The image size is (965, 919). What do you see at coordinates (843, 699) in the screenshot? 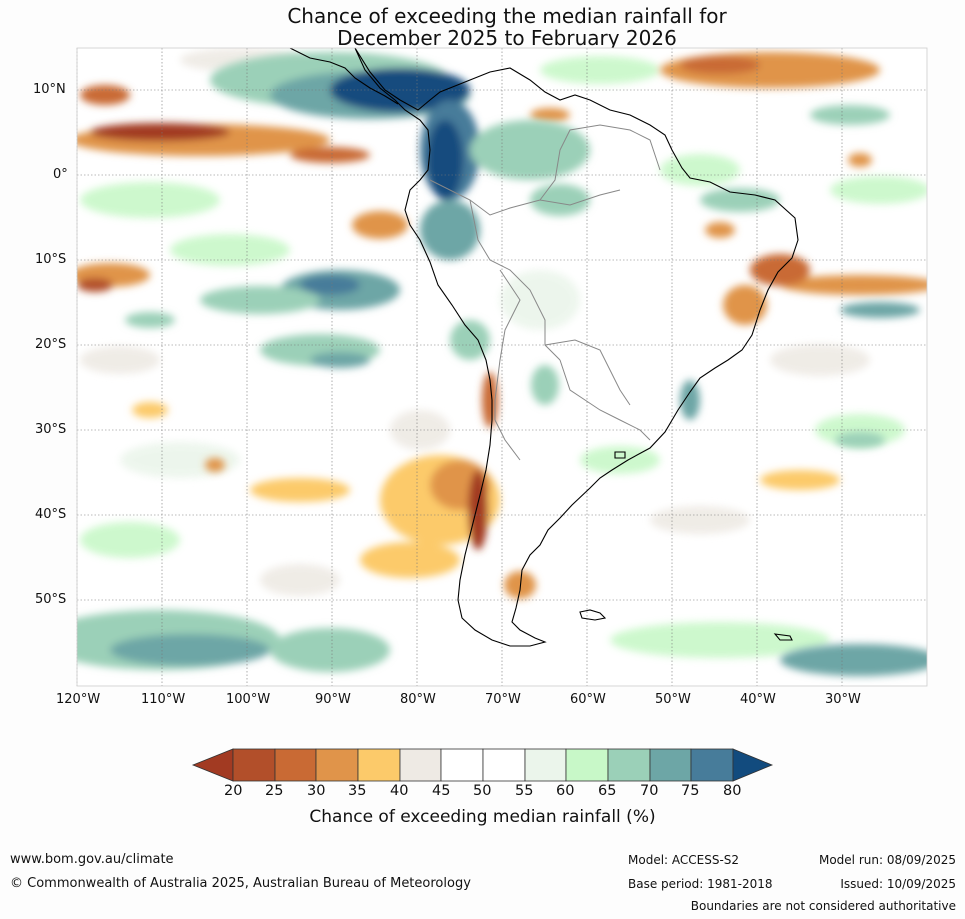
I see `lon-label: 30°W` at bounding box center [843, 699].